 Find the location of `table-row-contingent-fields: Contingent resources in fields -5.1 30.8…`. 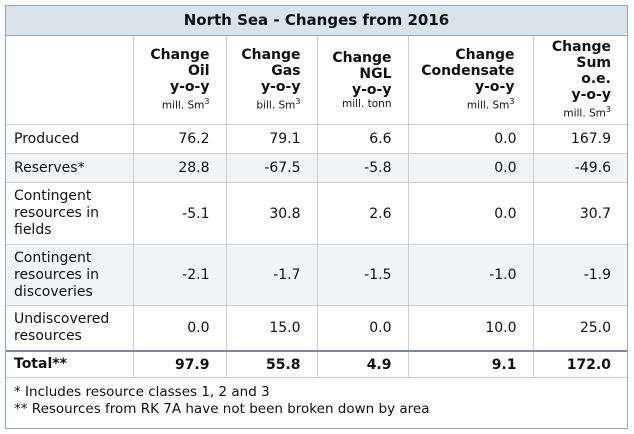

table-row-contingent-fields: Contingent resources in fields -5.1 30.8… is located at coordinates (316, 213).